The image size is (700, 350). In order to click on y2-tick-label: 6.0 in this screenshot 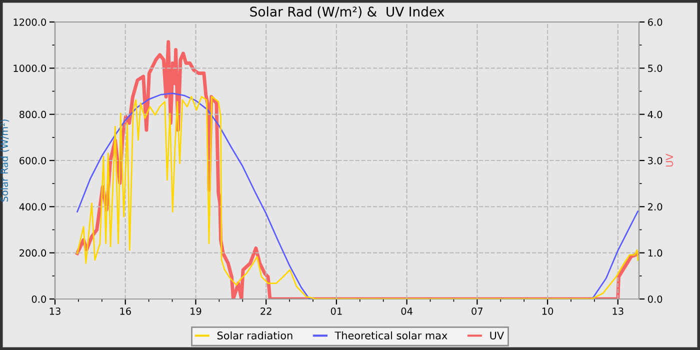, I will do `click(655, 22)`.